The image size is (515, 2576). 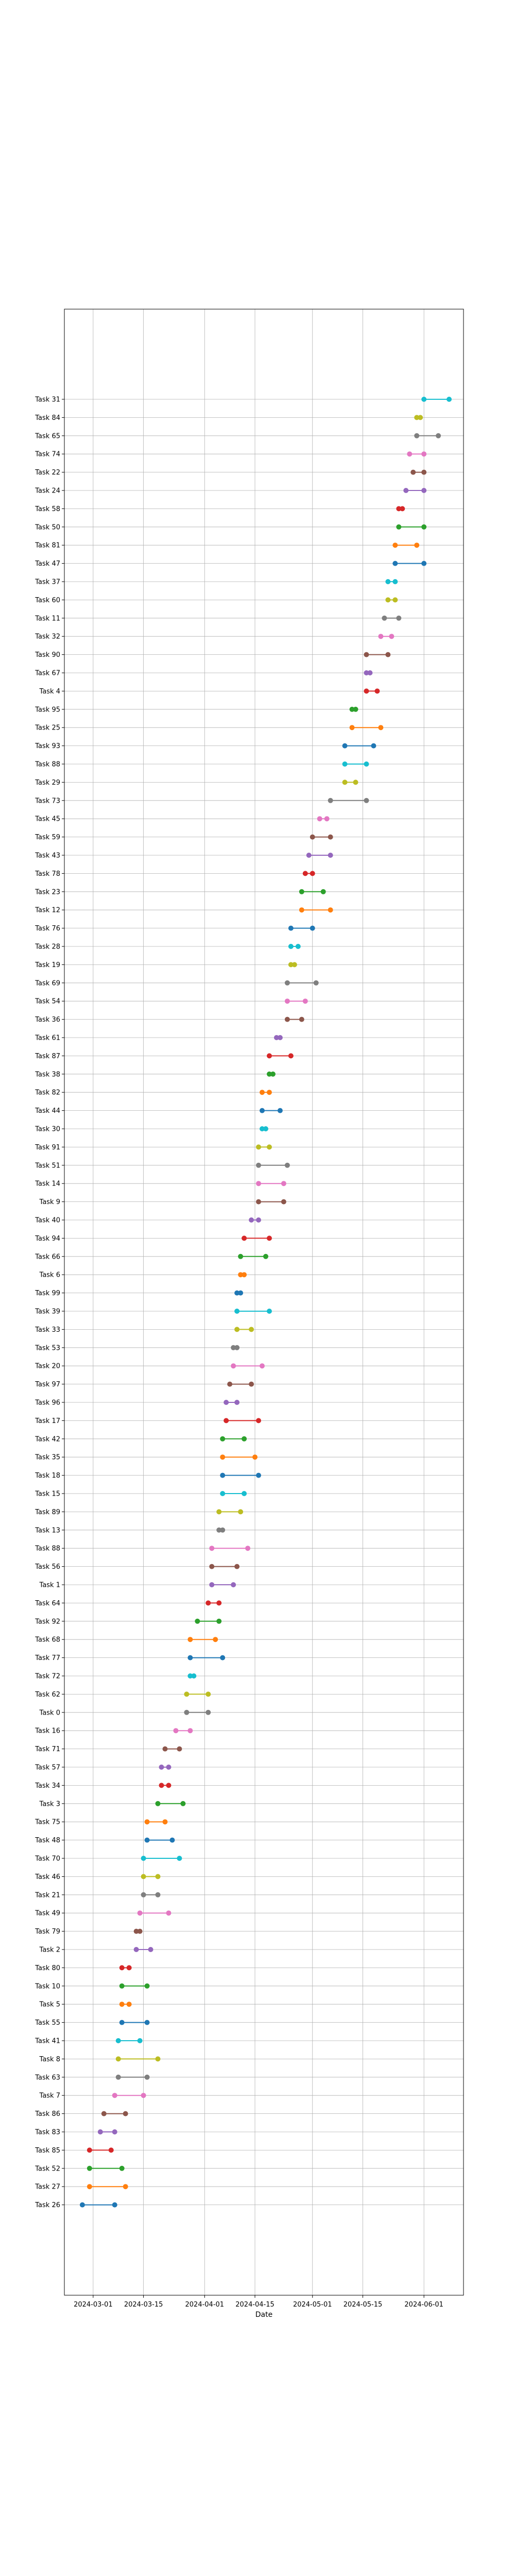 What do you see at coordinates (49, 1275) in the screenshot?
I see `y-tick-label: Task 6` at bounding box center [49, 1275].